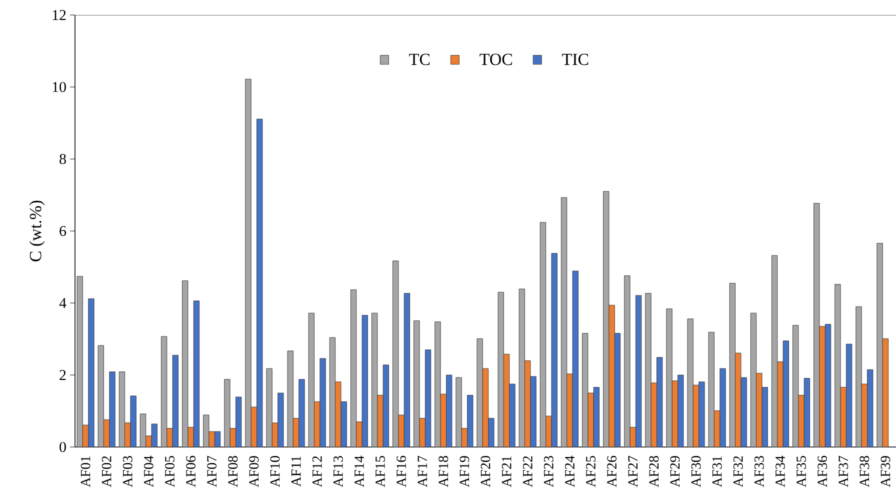 This screenshot has width=896, height=492. I want to click on x-tick-label: AF35, so click(801, 472).